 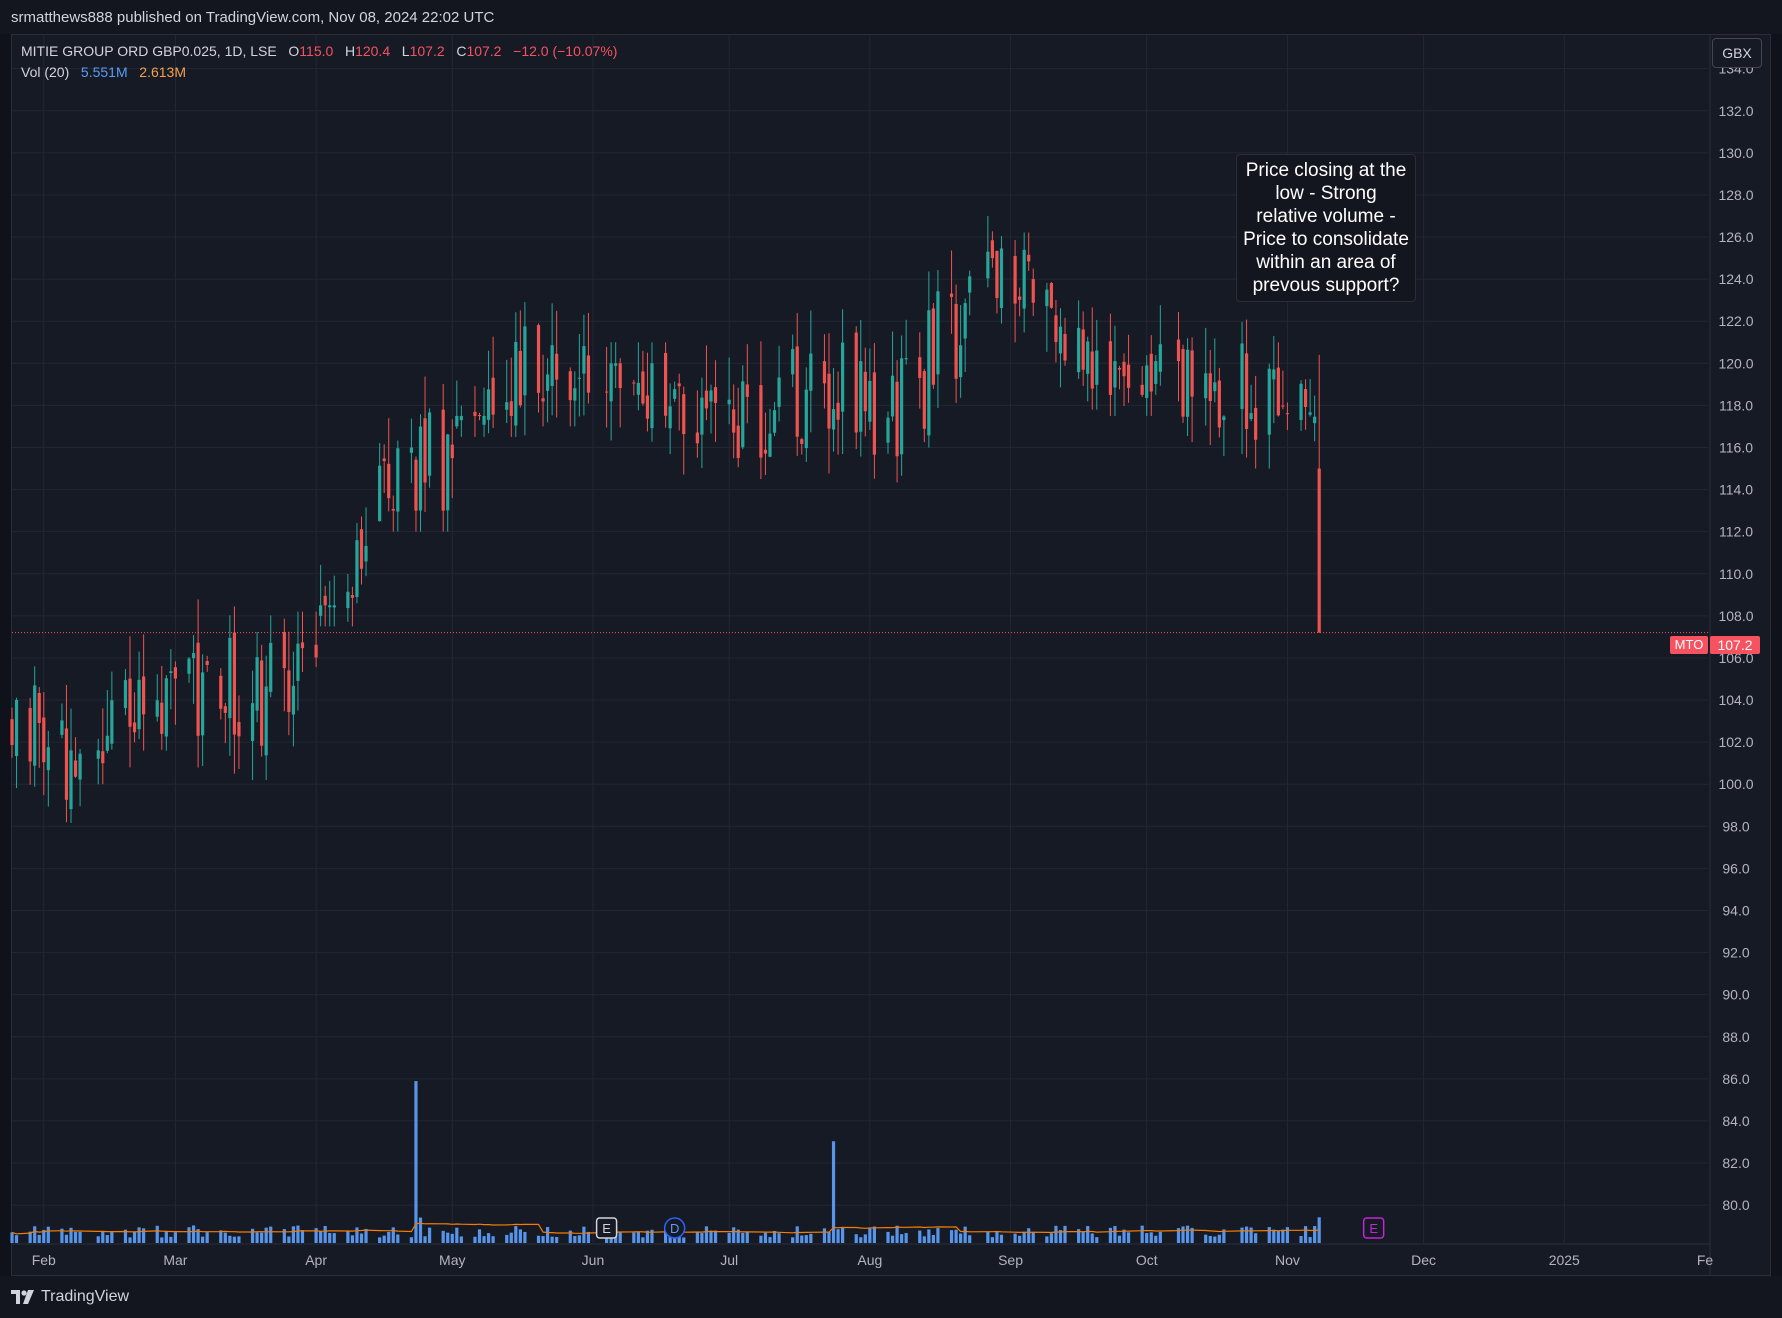 What do you see at coordinates (665, 1162) in the screenshot?
I see `volume-bars` at bounding box center [665, 1162].